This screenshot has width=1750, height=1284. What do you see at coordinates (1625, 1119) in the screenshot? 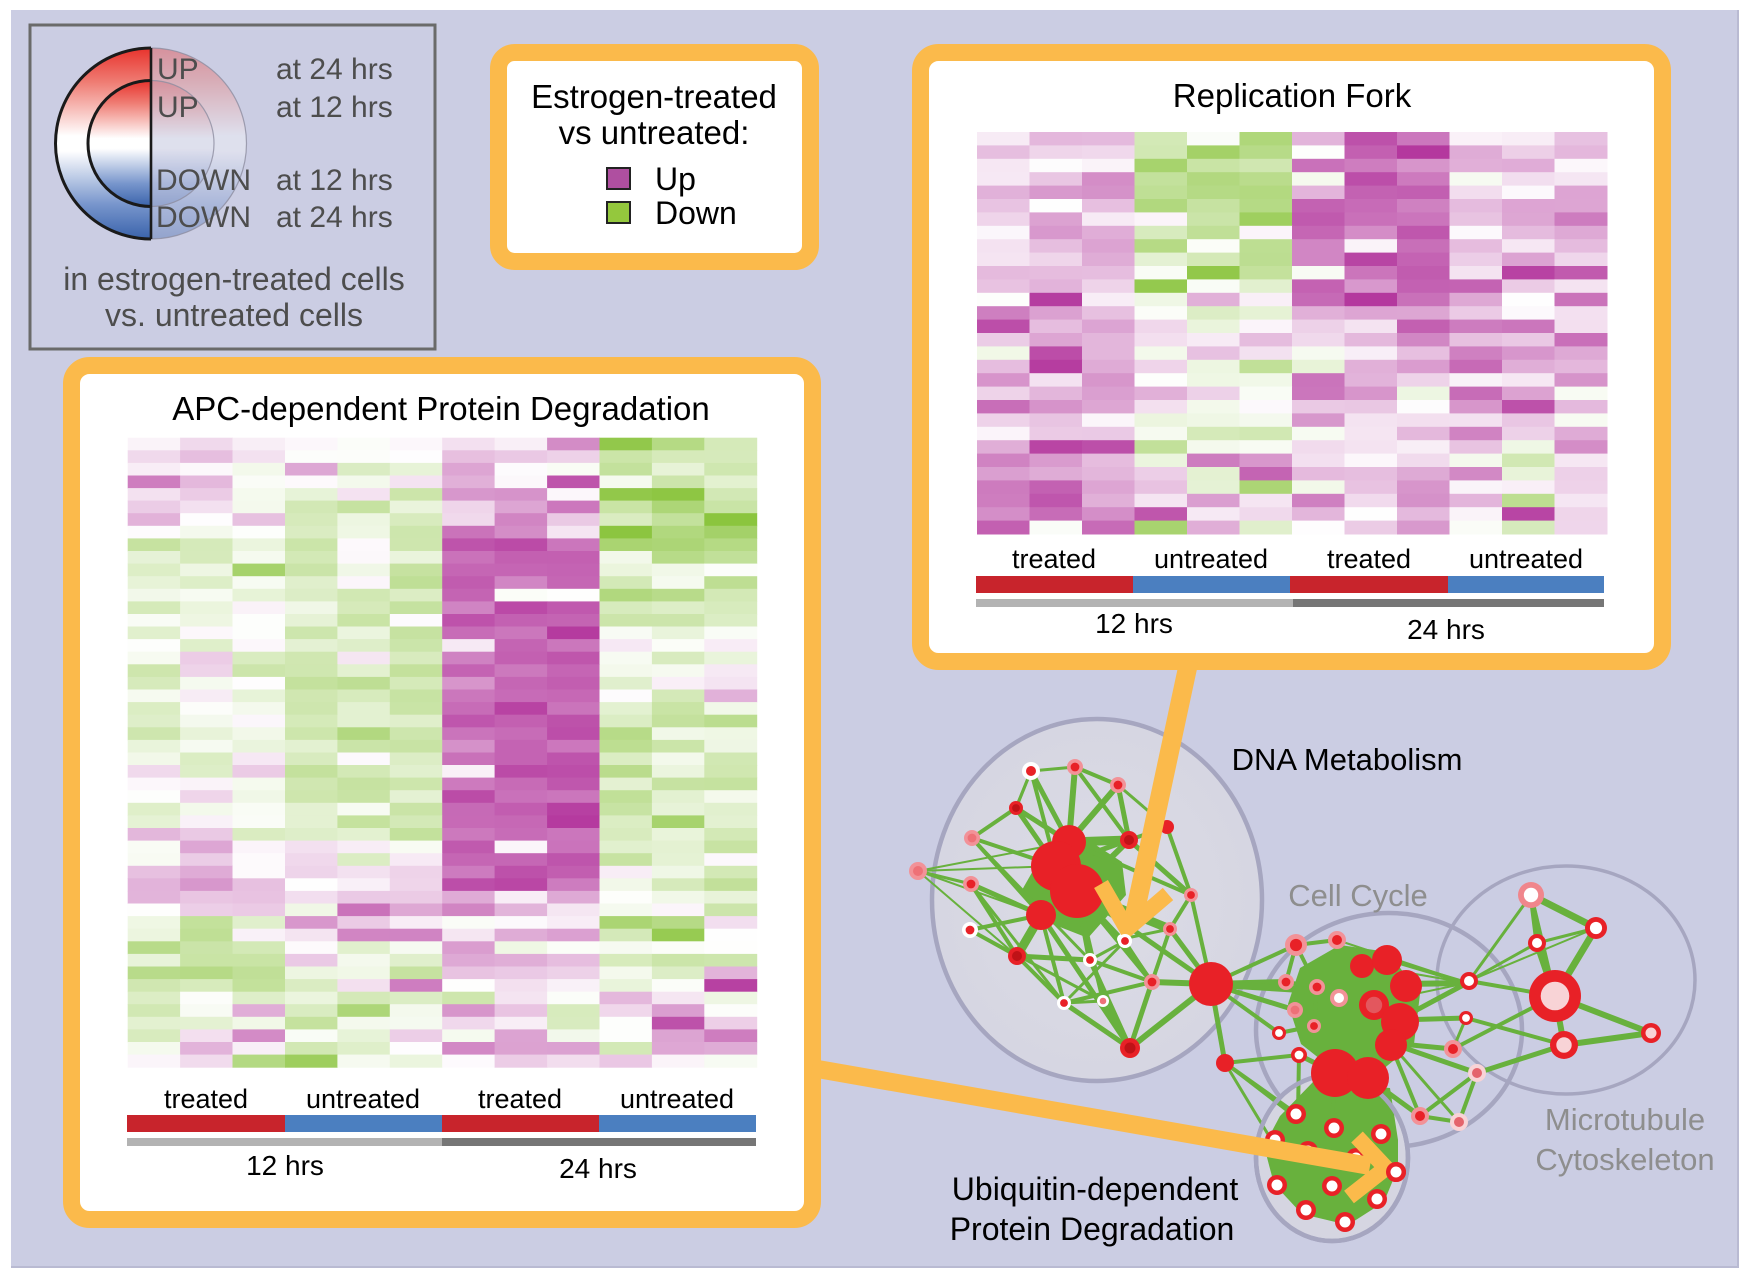
I see `svg-text: Microtubule` at bounding box center [1625, 1119].